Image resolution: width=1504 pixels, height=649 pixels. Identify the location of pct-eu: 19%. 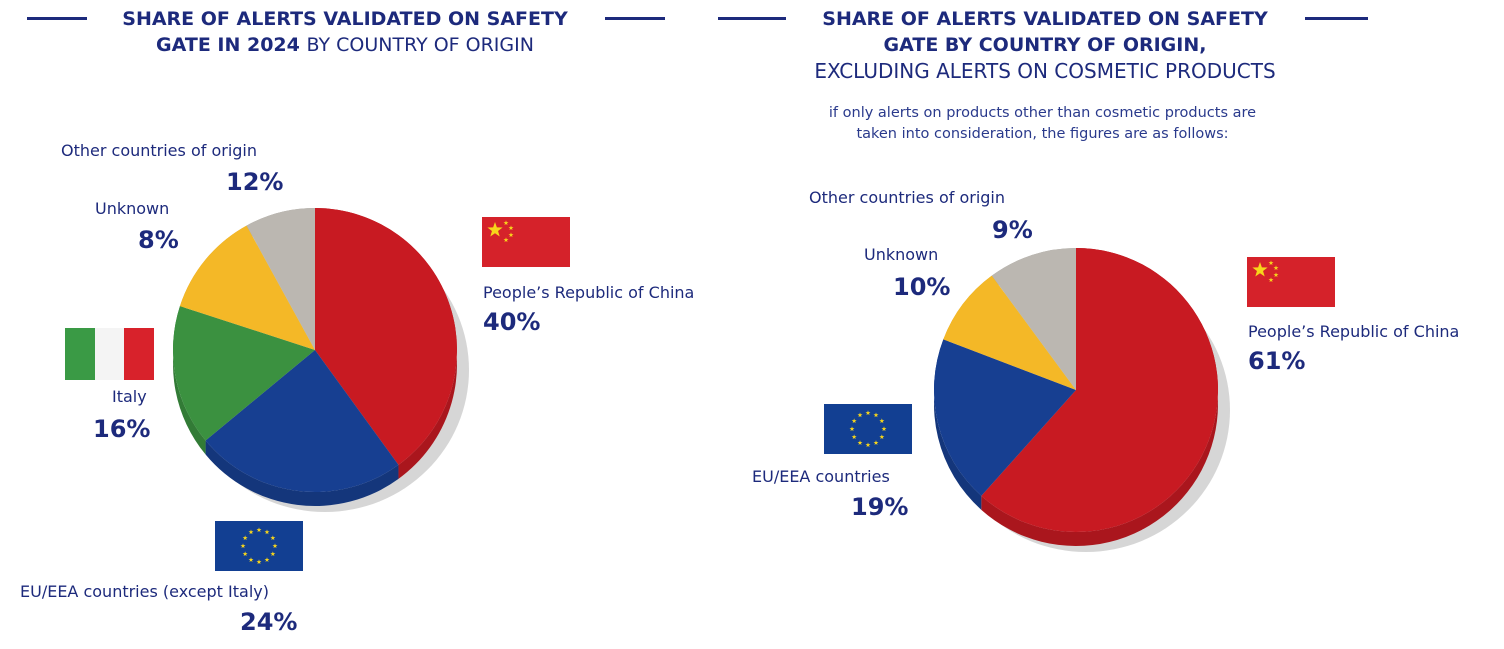
(880, 507).